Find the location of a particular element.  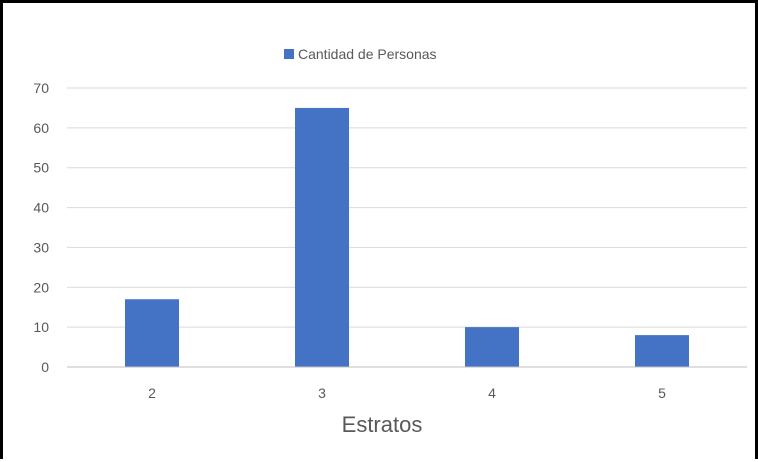

y-tick-label-50: 50 is located at coordinates (41, 168).